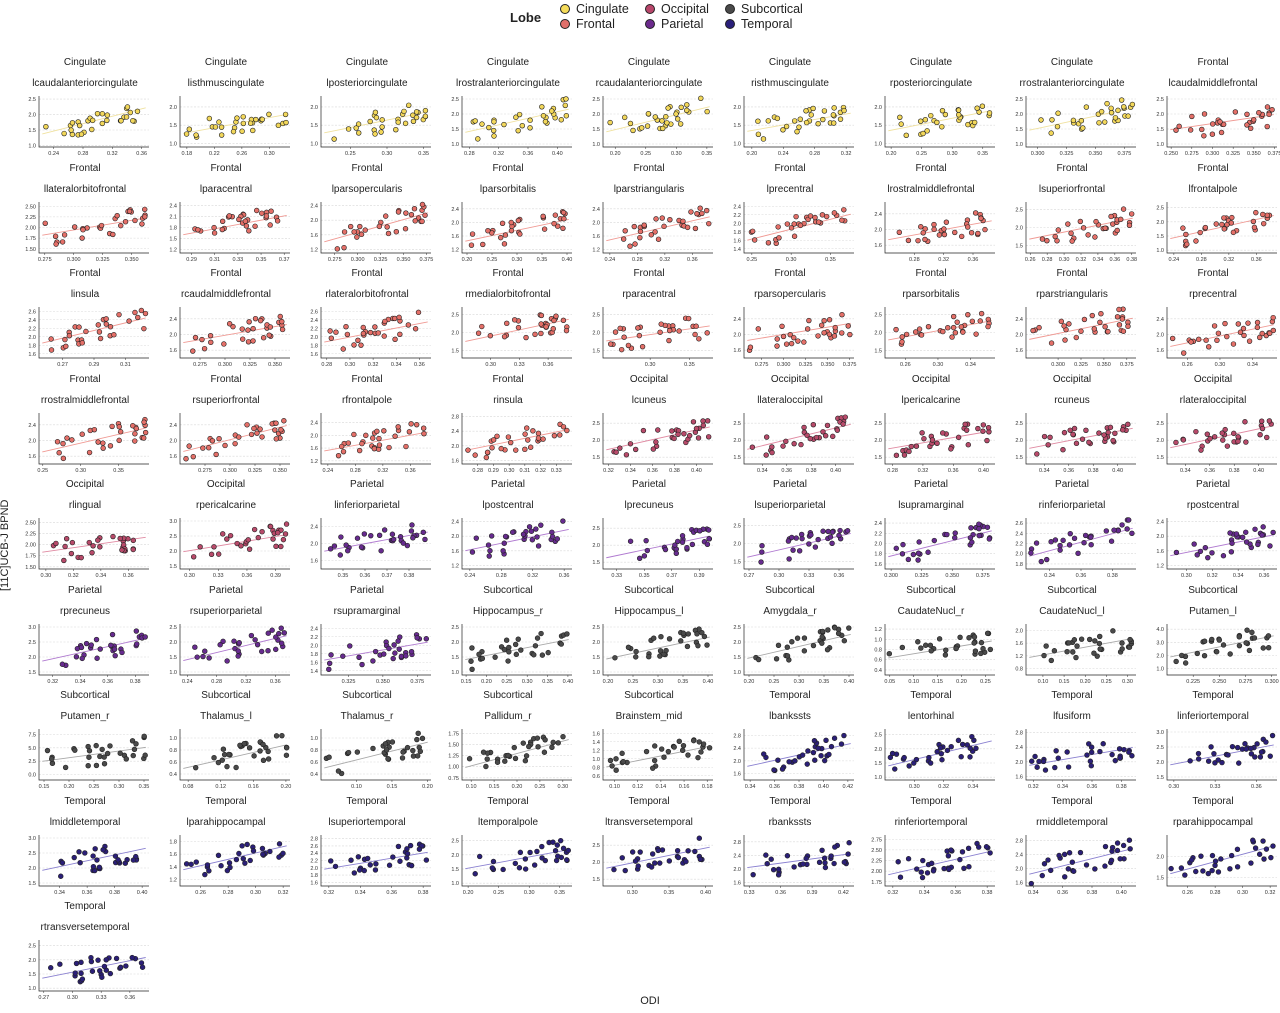  I want to click on facet-region-label: lparsopercularis, so click(367, 189).